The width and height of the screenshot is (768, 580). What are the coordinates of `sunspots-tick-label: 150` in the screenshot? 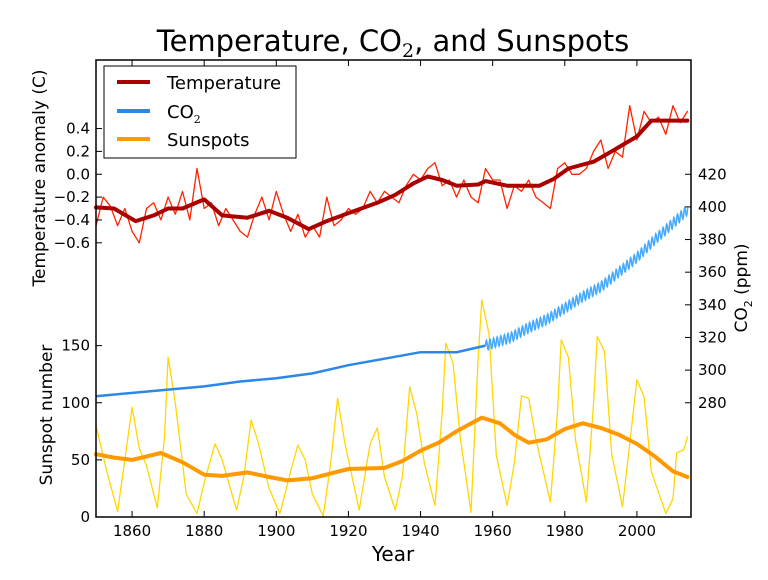 It's located at (75, 346).